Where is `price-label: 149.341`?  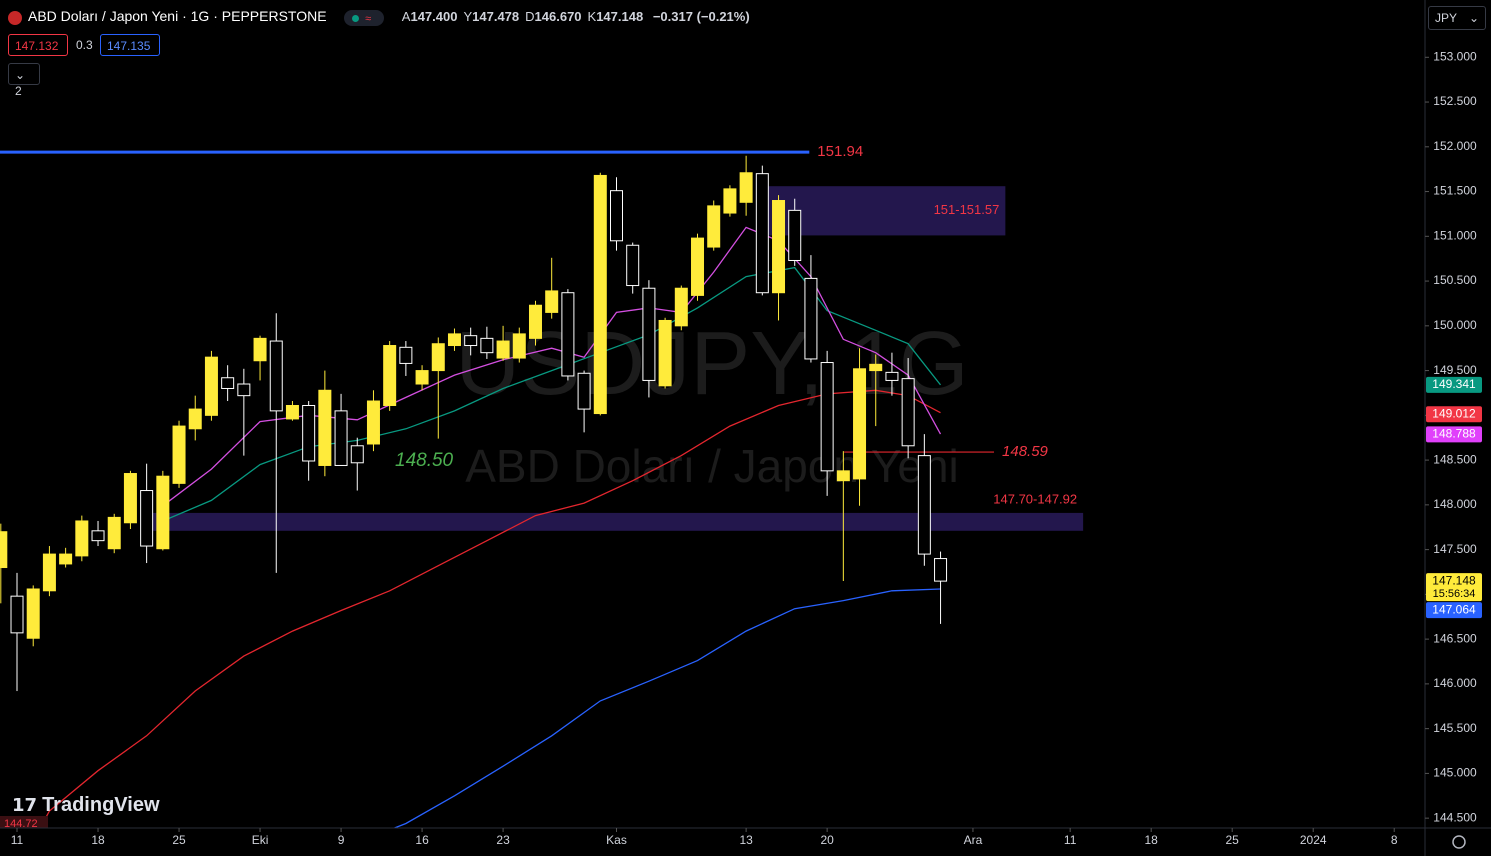
price-label: 149.341 is located at coordinates (1454, 384).